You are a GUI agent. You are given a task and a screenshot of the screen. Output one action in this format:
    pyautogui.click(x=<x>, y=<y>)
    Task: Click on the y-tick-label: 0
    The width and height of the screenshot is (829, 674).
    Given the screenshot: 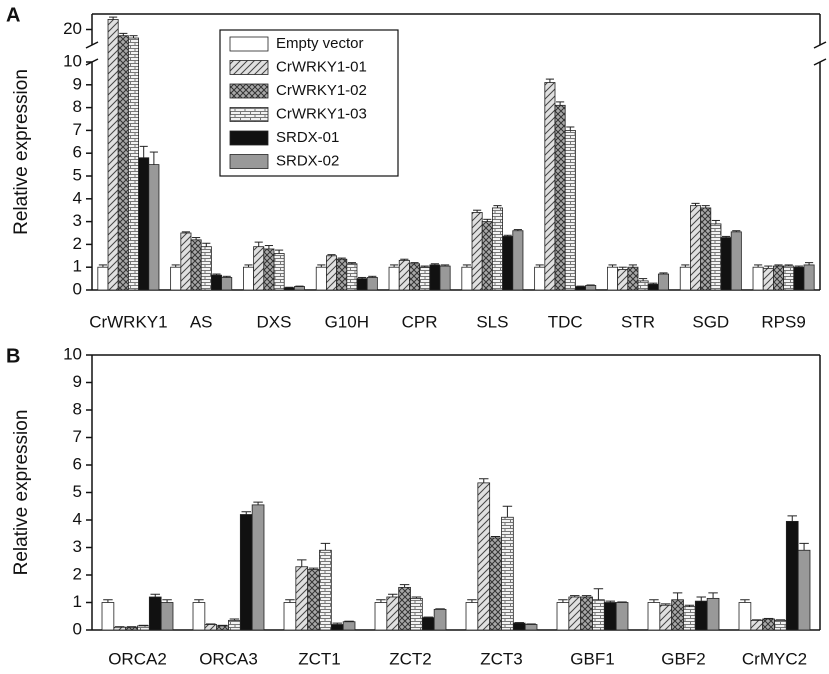 What is the action you would take?
    pyautogui.click(x=77, y=288)
    